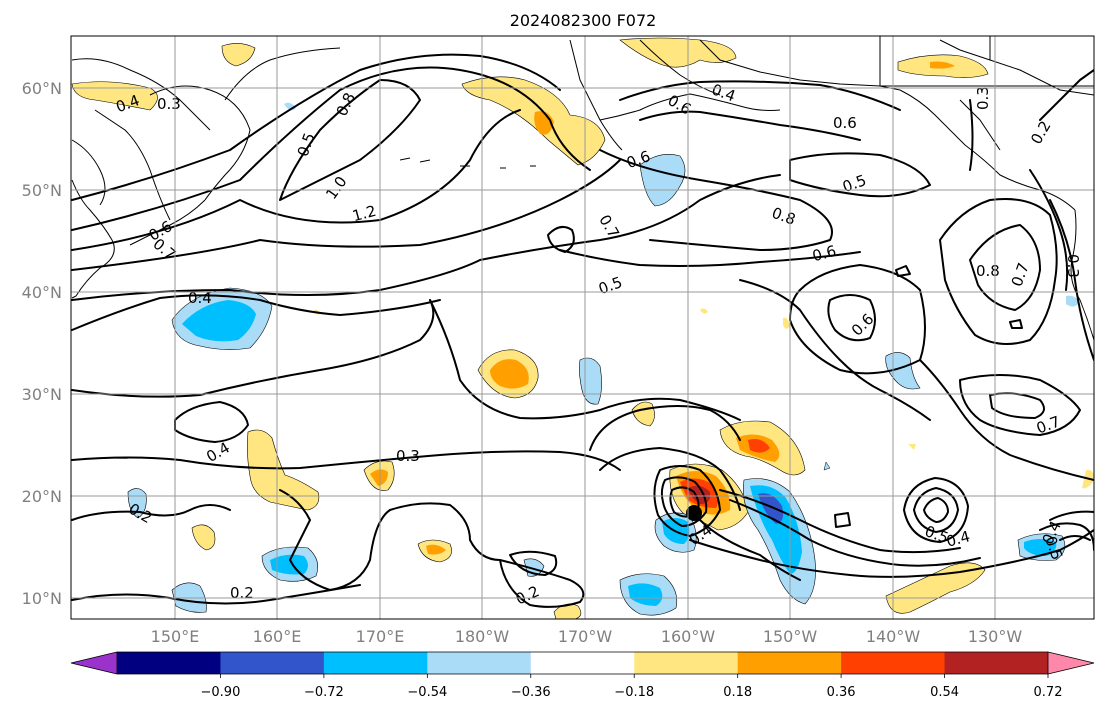 This screenshot has height=712, width=1105. I want to click on contour-label: 1.2, so click(364, 214).